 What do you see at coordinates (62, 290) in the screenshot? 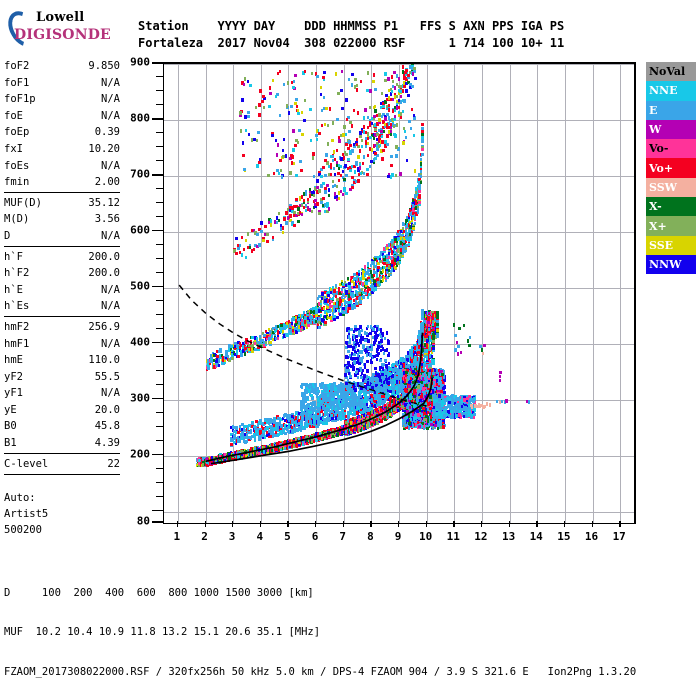
I see `param-row: h`E N/A` at bounding box center [62, 290].